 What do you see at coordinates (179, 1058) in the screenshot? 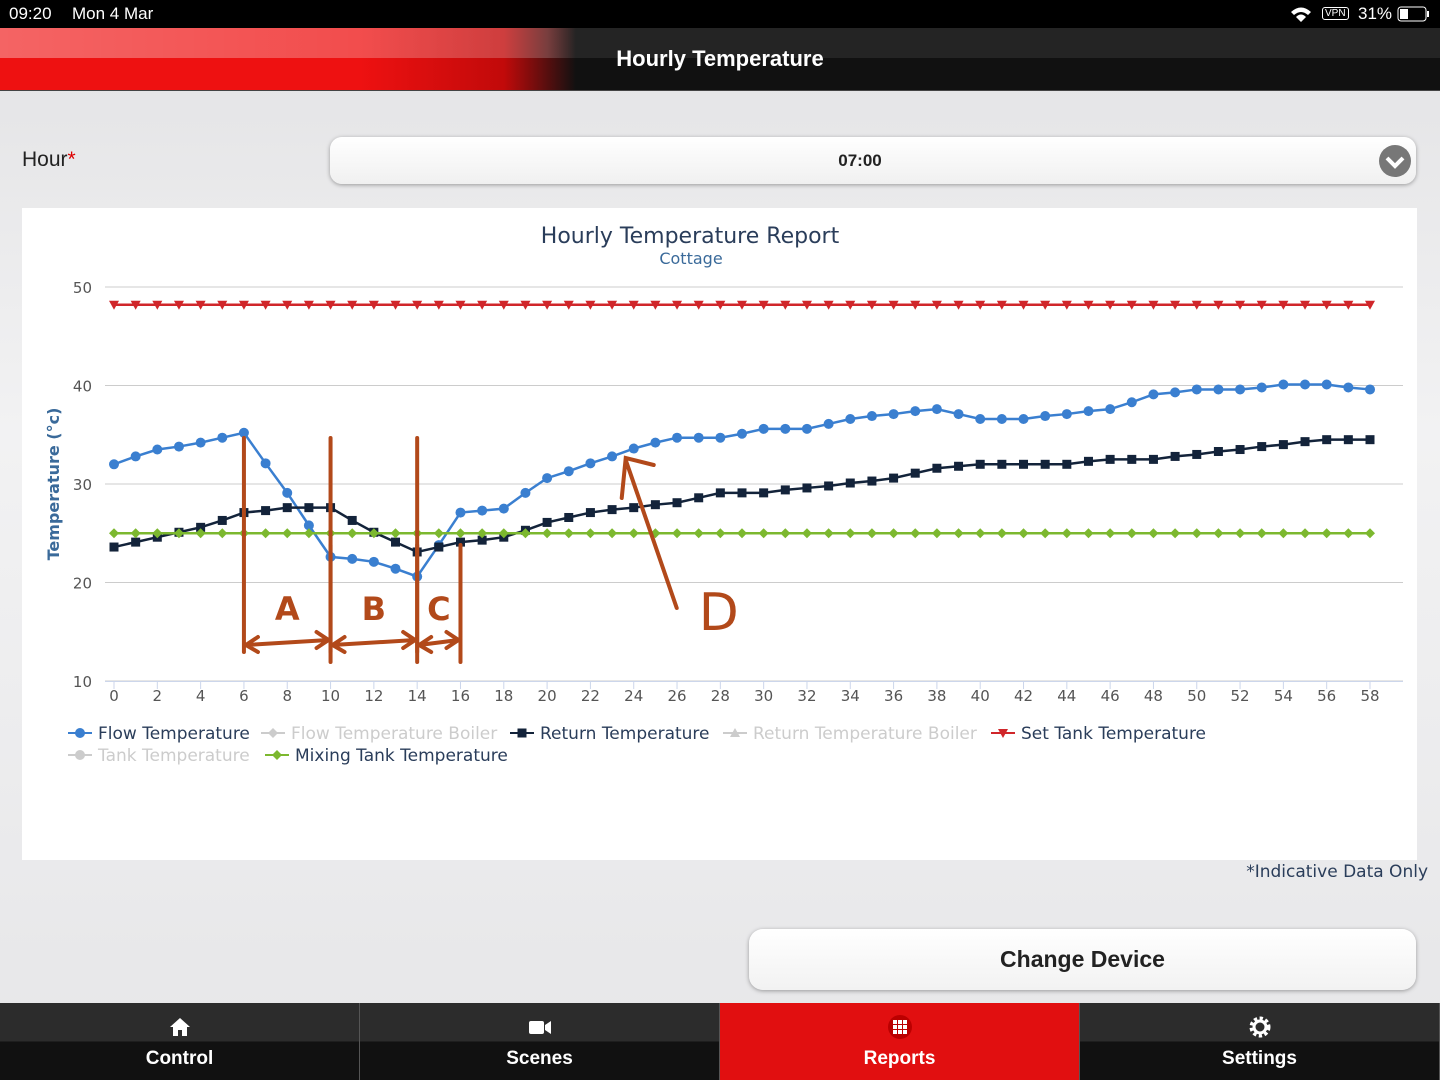
I see `tab-label: Control` at bounding box center [179, 1058].